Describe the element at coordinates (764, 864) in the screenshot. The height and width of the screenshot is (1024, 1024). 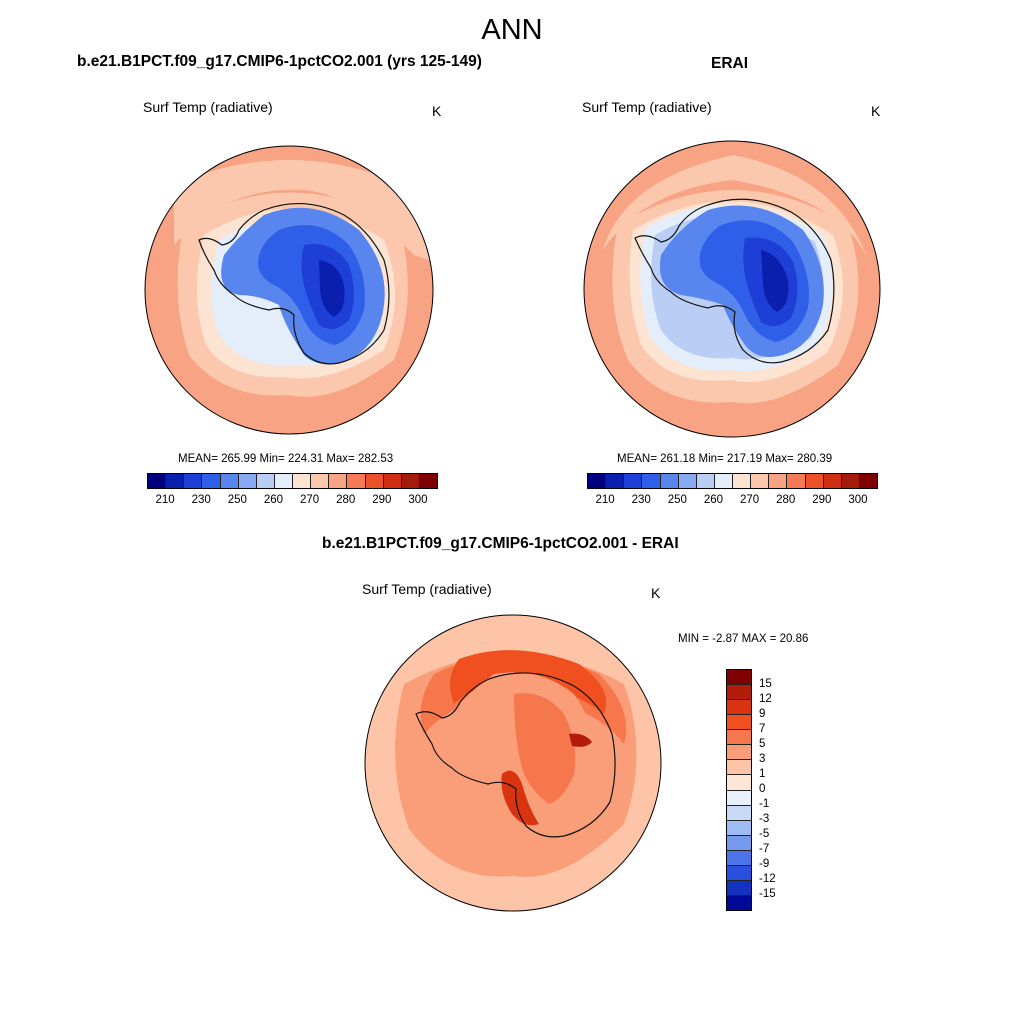
I see `diff-colorbar-tick-label: -9` at that location.